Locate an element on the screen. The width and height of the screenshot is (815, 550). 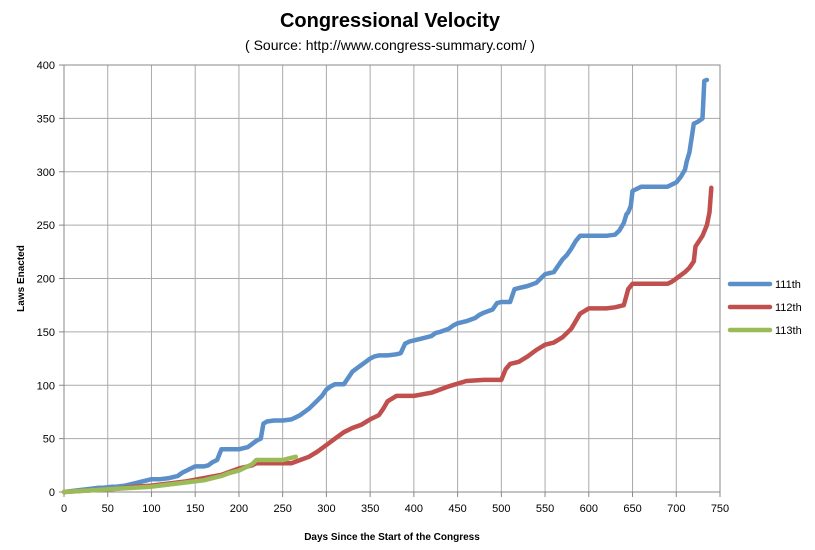
y-tick-label: 400 is located at coordinates (46, 66).